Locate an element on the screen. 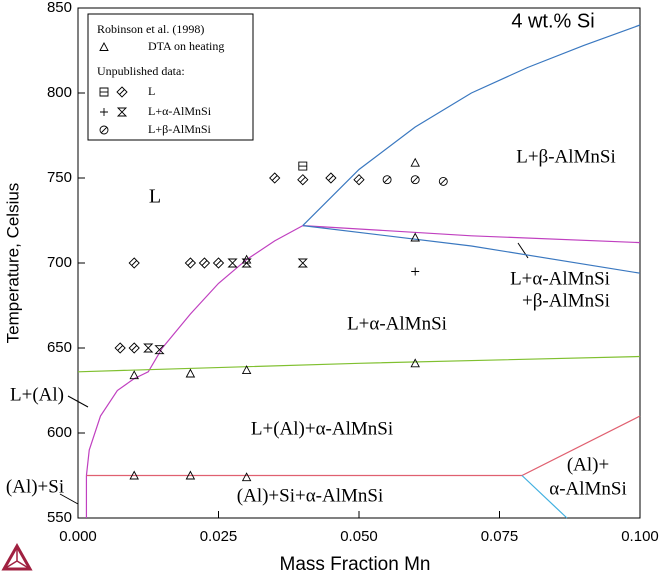  legend-box is located at coordinates (170, 77).